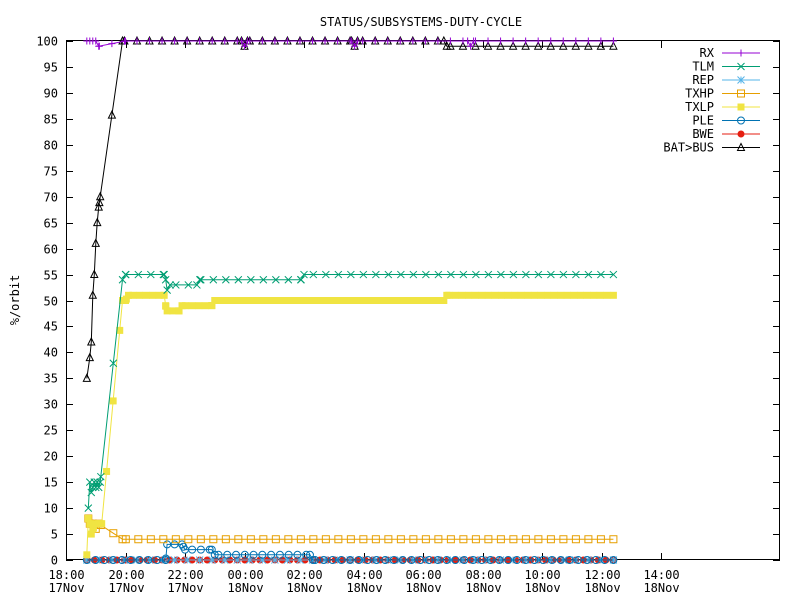 This screenshot has height=600, width=800. I want to click on legend-label: TLM, so click(703, 67).